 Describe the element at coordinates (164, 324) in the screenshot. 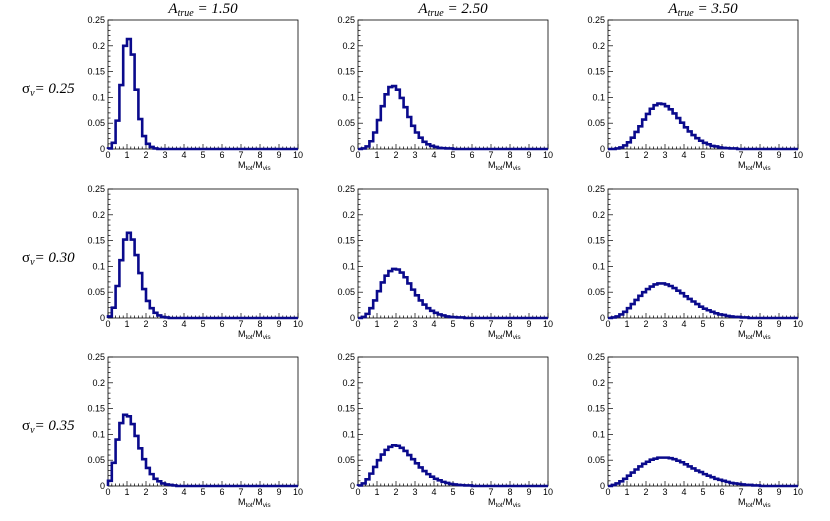

I see `x-tick-label: 3` at that location.